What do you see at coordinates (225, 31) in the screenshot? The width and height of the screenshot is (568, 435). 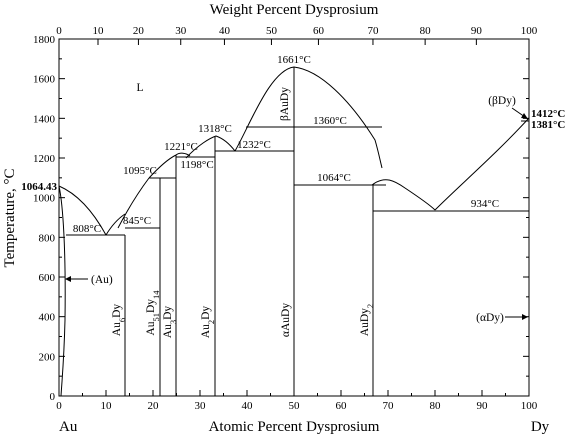 I see `top-axis-tick-label: 40` at bounding box center [225, 31].